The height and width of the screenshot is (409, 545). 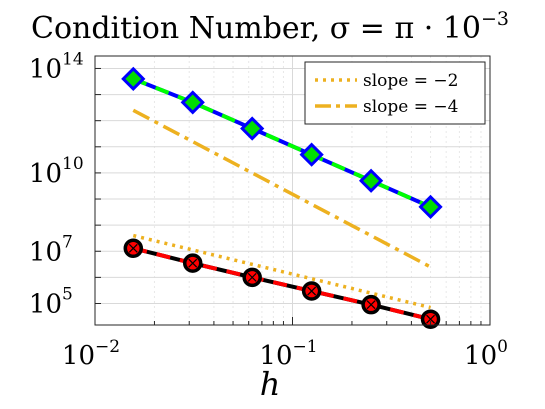 I want to click on y-tick-exponent: 5, so click(x=67, y=294).